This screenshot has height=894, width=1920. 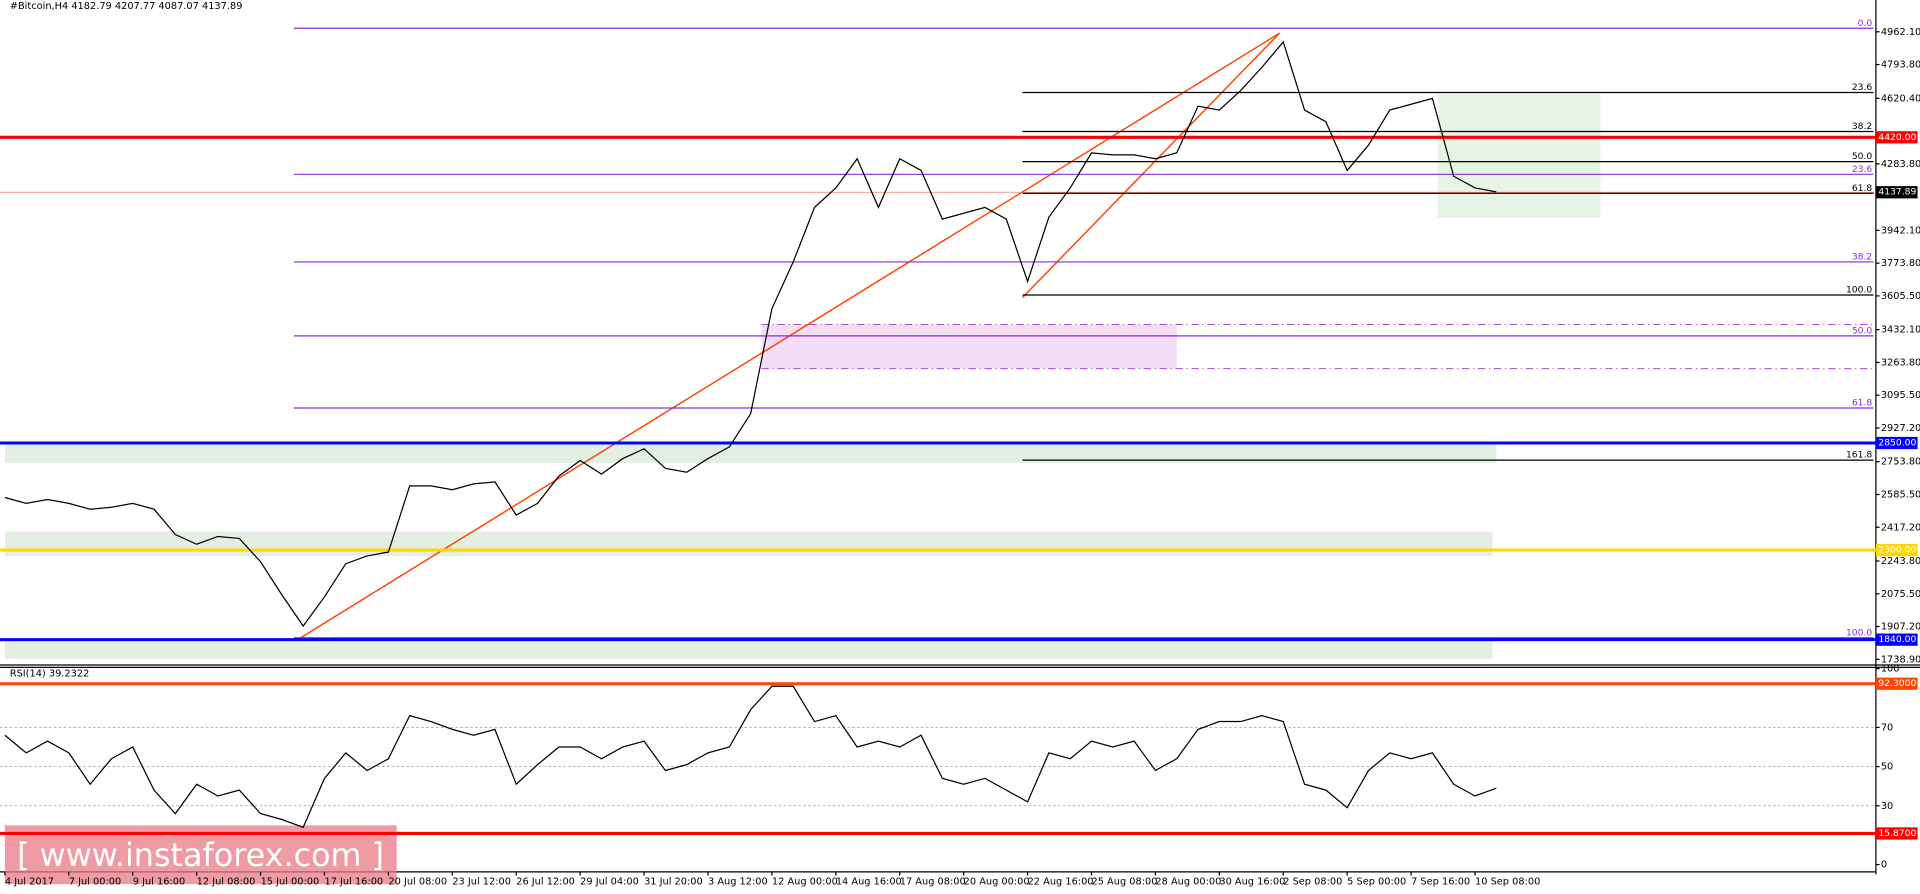 What do you see at coordinates (750, 757) in the screenshot?
I see `price-line` at bounding box center [750, 757].